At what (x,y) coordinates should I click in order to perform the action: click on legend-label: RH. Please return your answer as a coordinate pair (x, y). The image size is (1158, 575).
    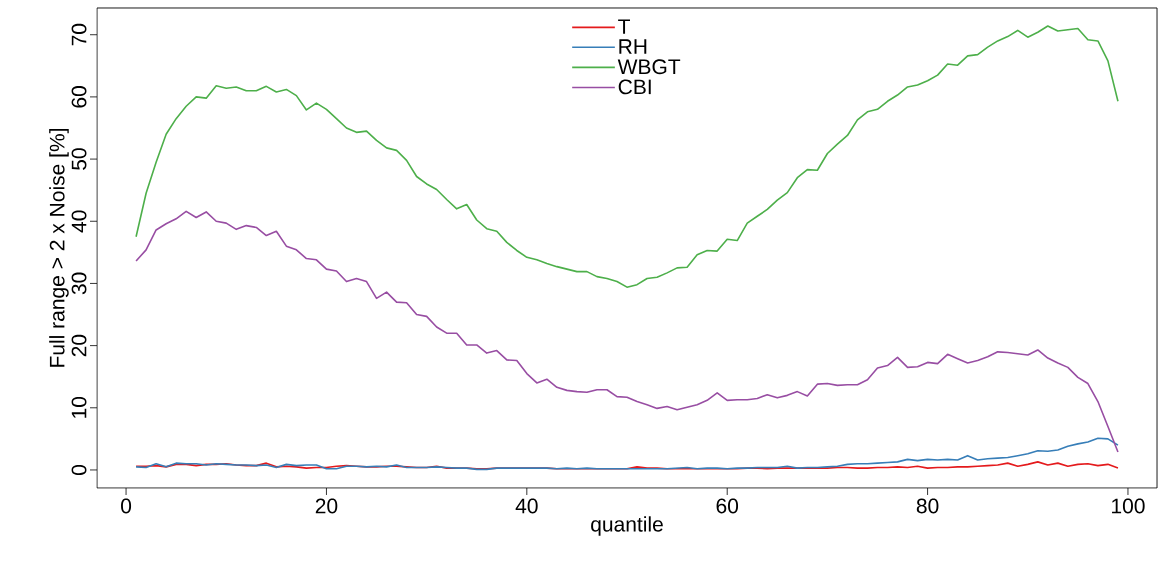
    Looking at the image, I should click on (633, 46).